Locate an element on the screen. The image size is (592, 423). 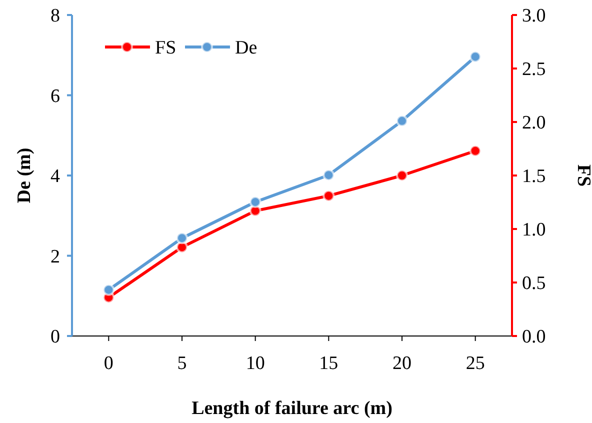
y-axis-title: De (m) is located at coordinates (24, 176).